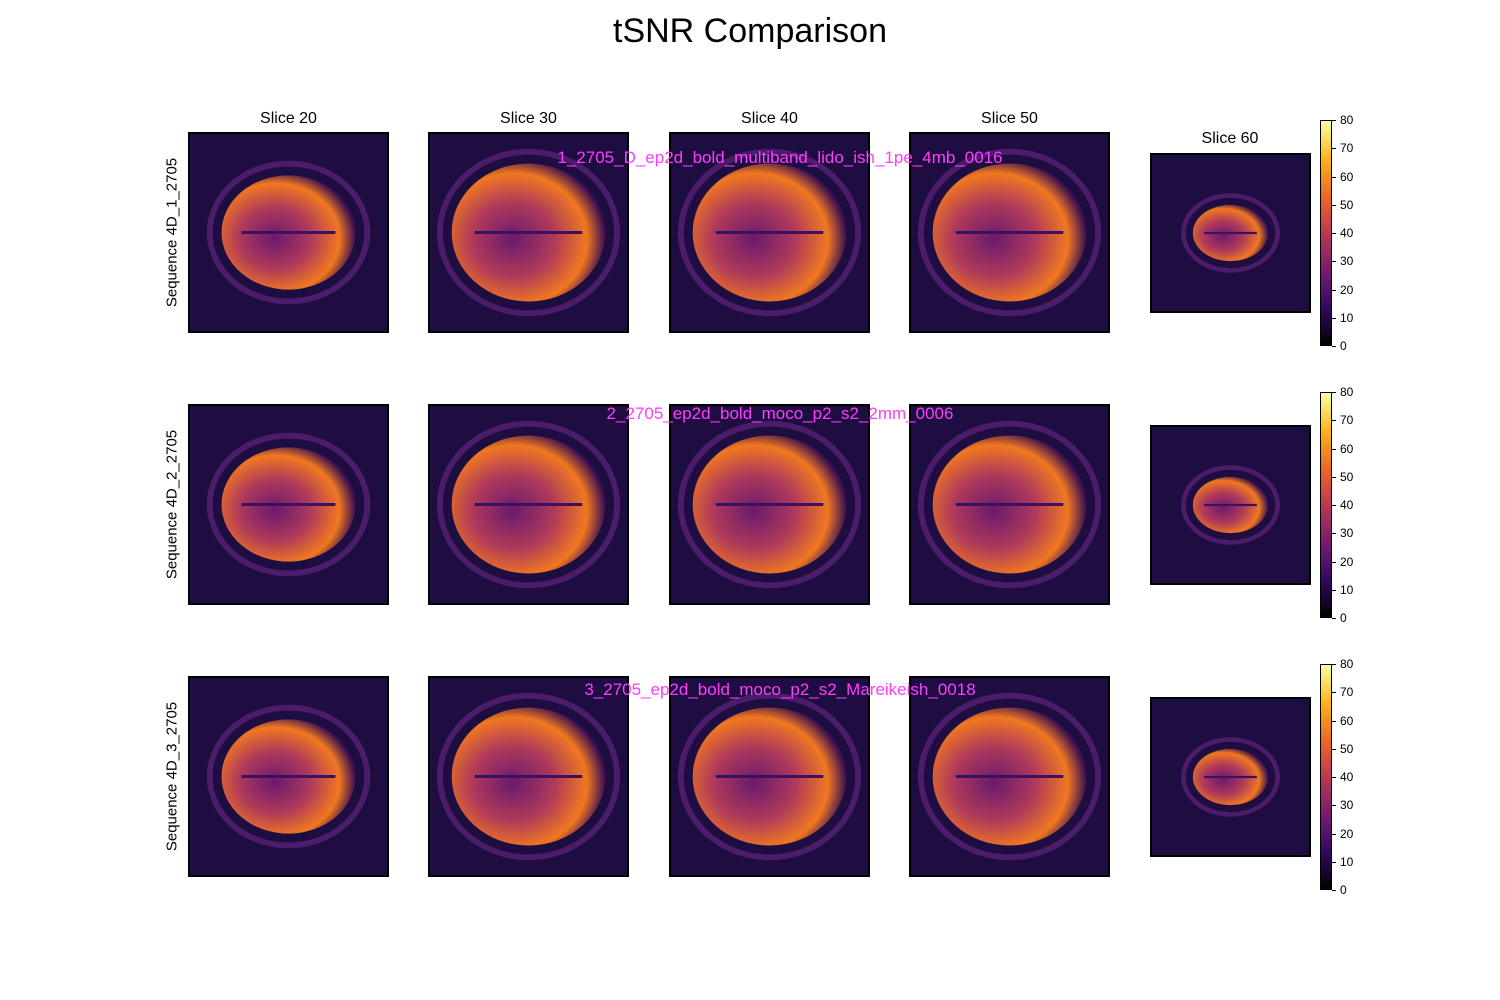  I want to click on column-title: Slice 40, so click(769, 118).